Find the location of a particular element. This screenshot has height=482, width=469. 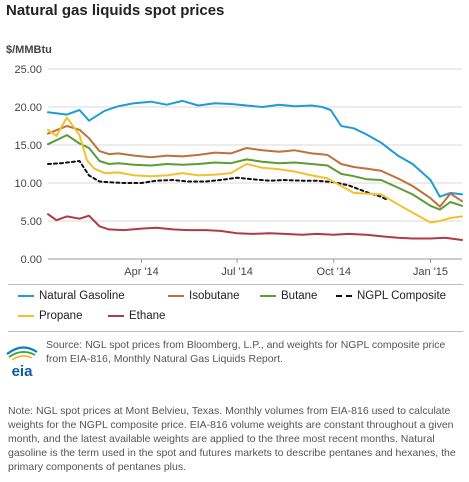

legend-item-ngpl-composite: NGPL Composite is located at coordinates (391, 296).